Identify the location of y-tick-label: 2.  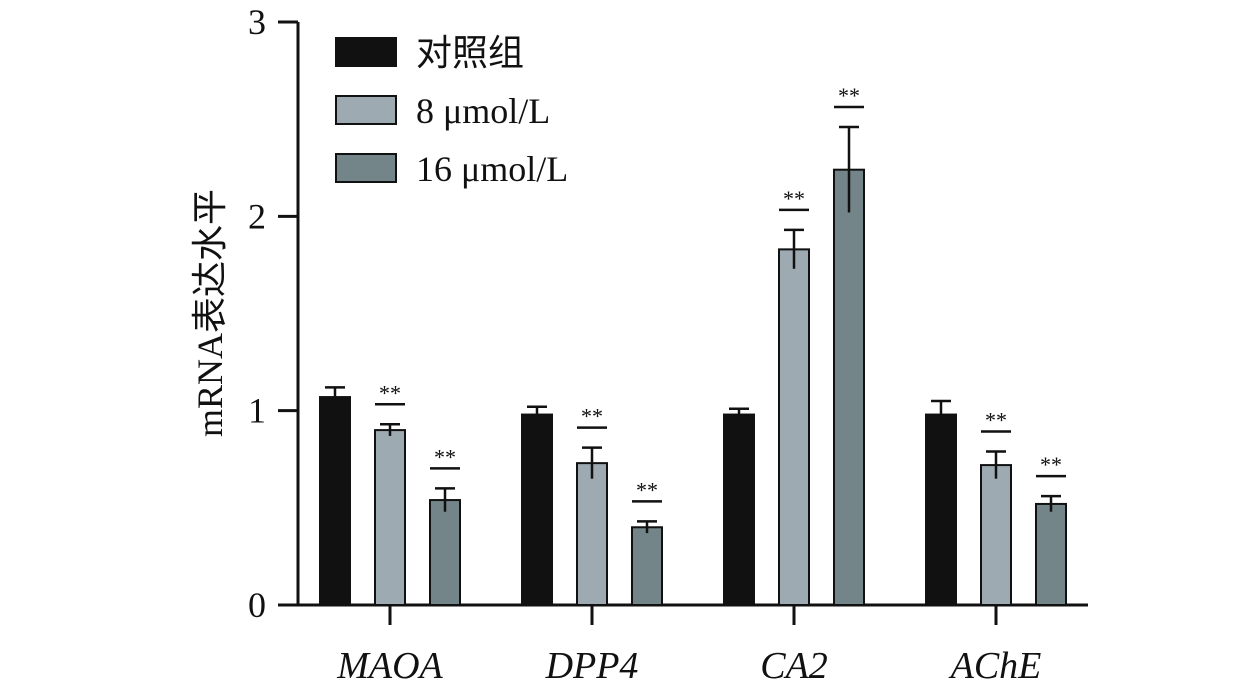
(257, 216).